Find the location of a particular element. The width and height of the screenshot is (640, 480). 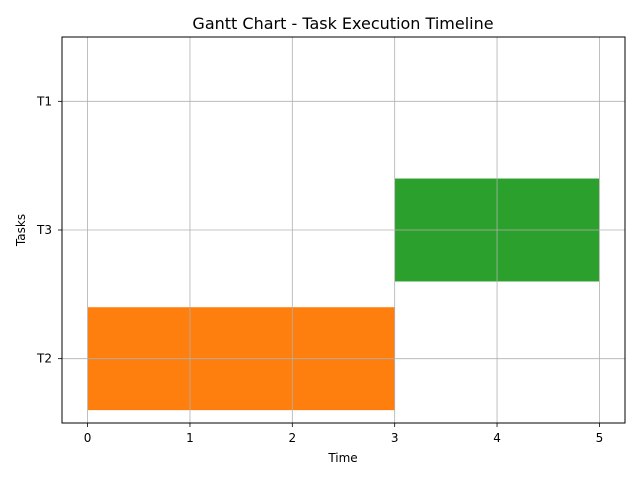

y-tick-label-t2: T2 is located at coordinates (44, 359).